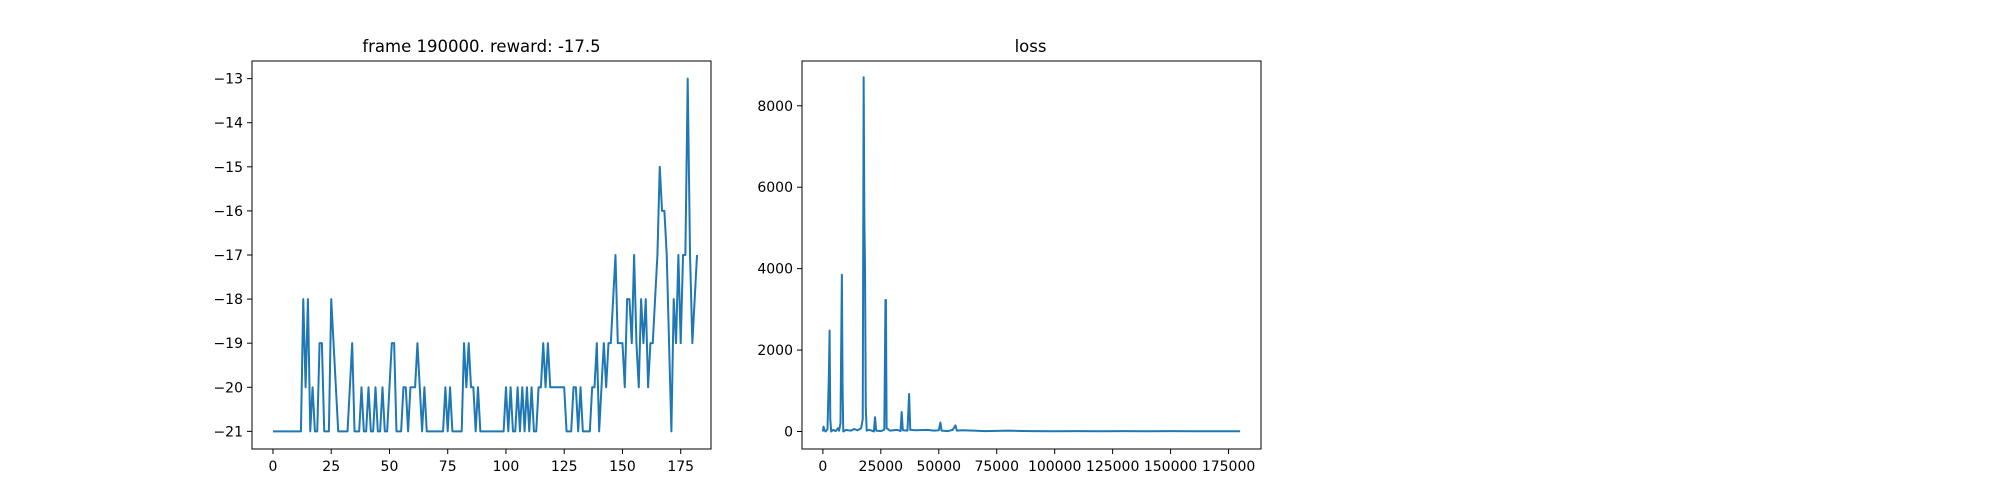 The height and width of the screenshot is (500, 2000). Describe the element at coordinates (622, 467) in the screenshot. I see `x-tick-label: 150` at that location.